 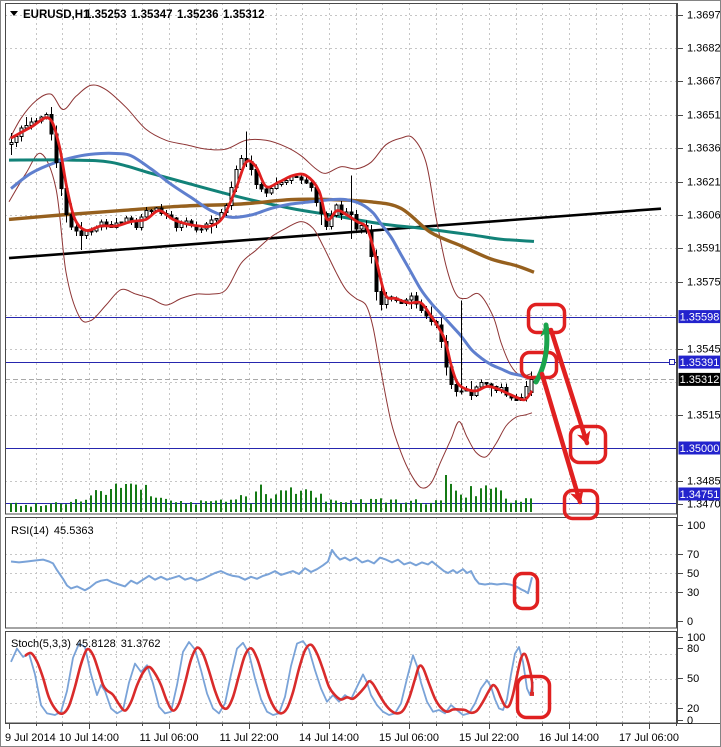 I want to click on stoch-k-line, so click(x=272, y=678).